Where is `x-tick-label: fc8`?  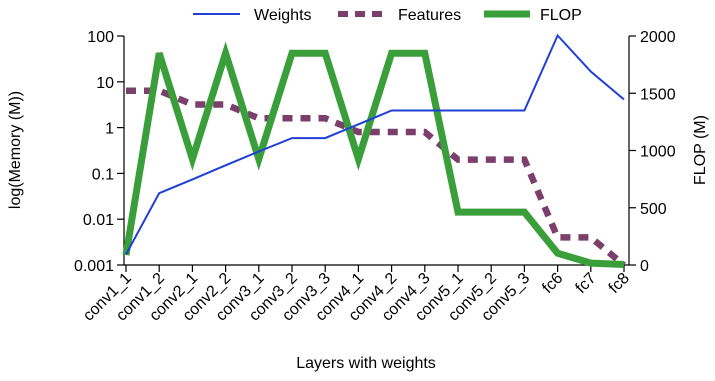
x-tick-label: fc8 is located at coordinates (619, 283).